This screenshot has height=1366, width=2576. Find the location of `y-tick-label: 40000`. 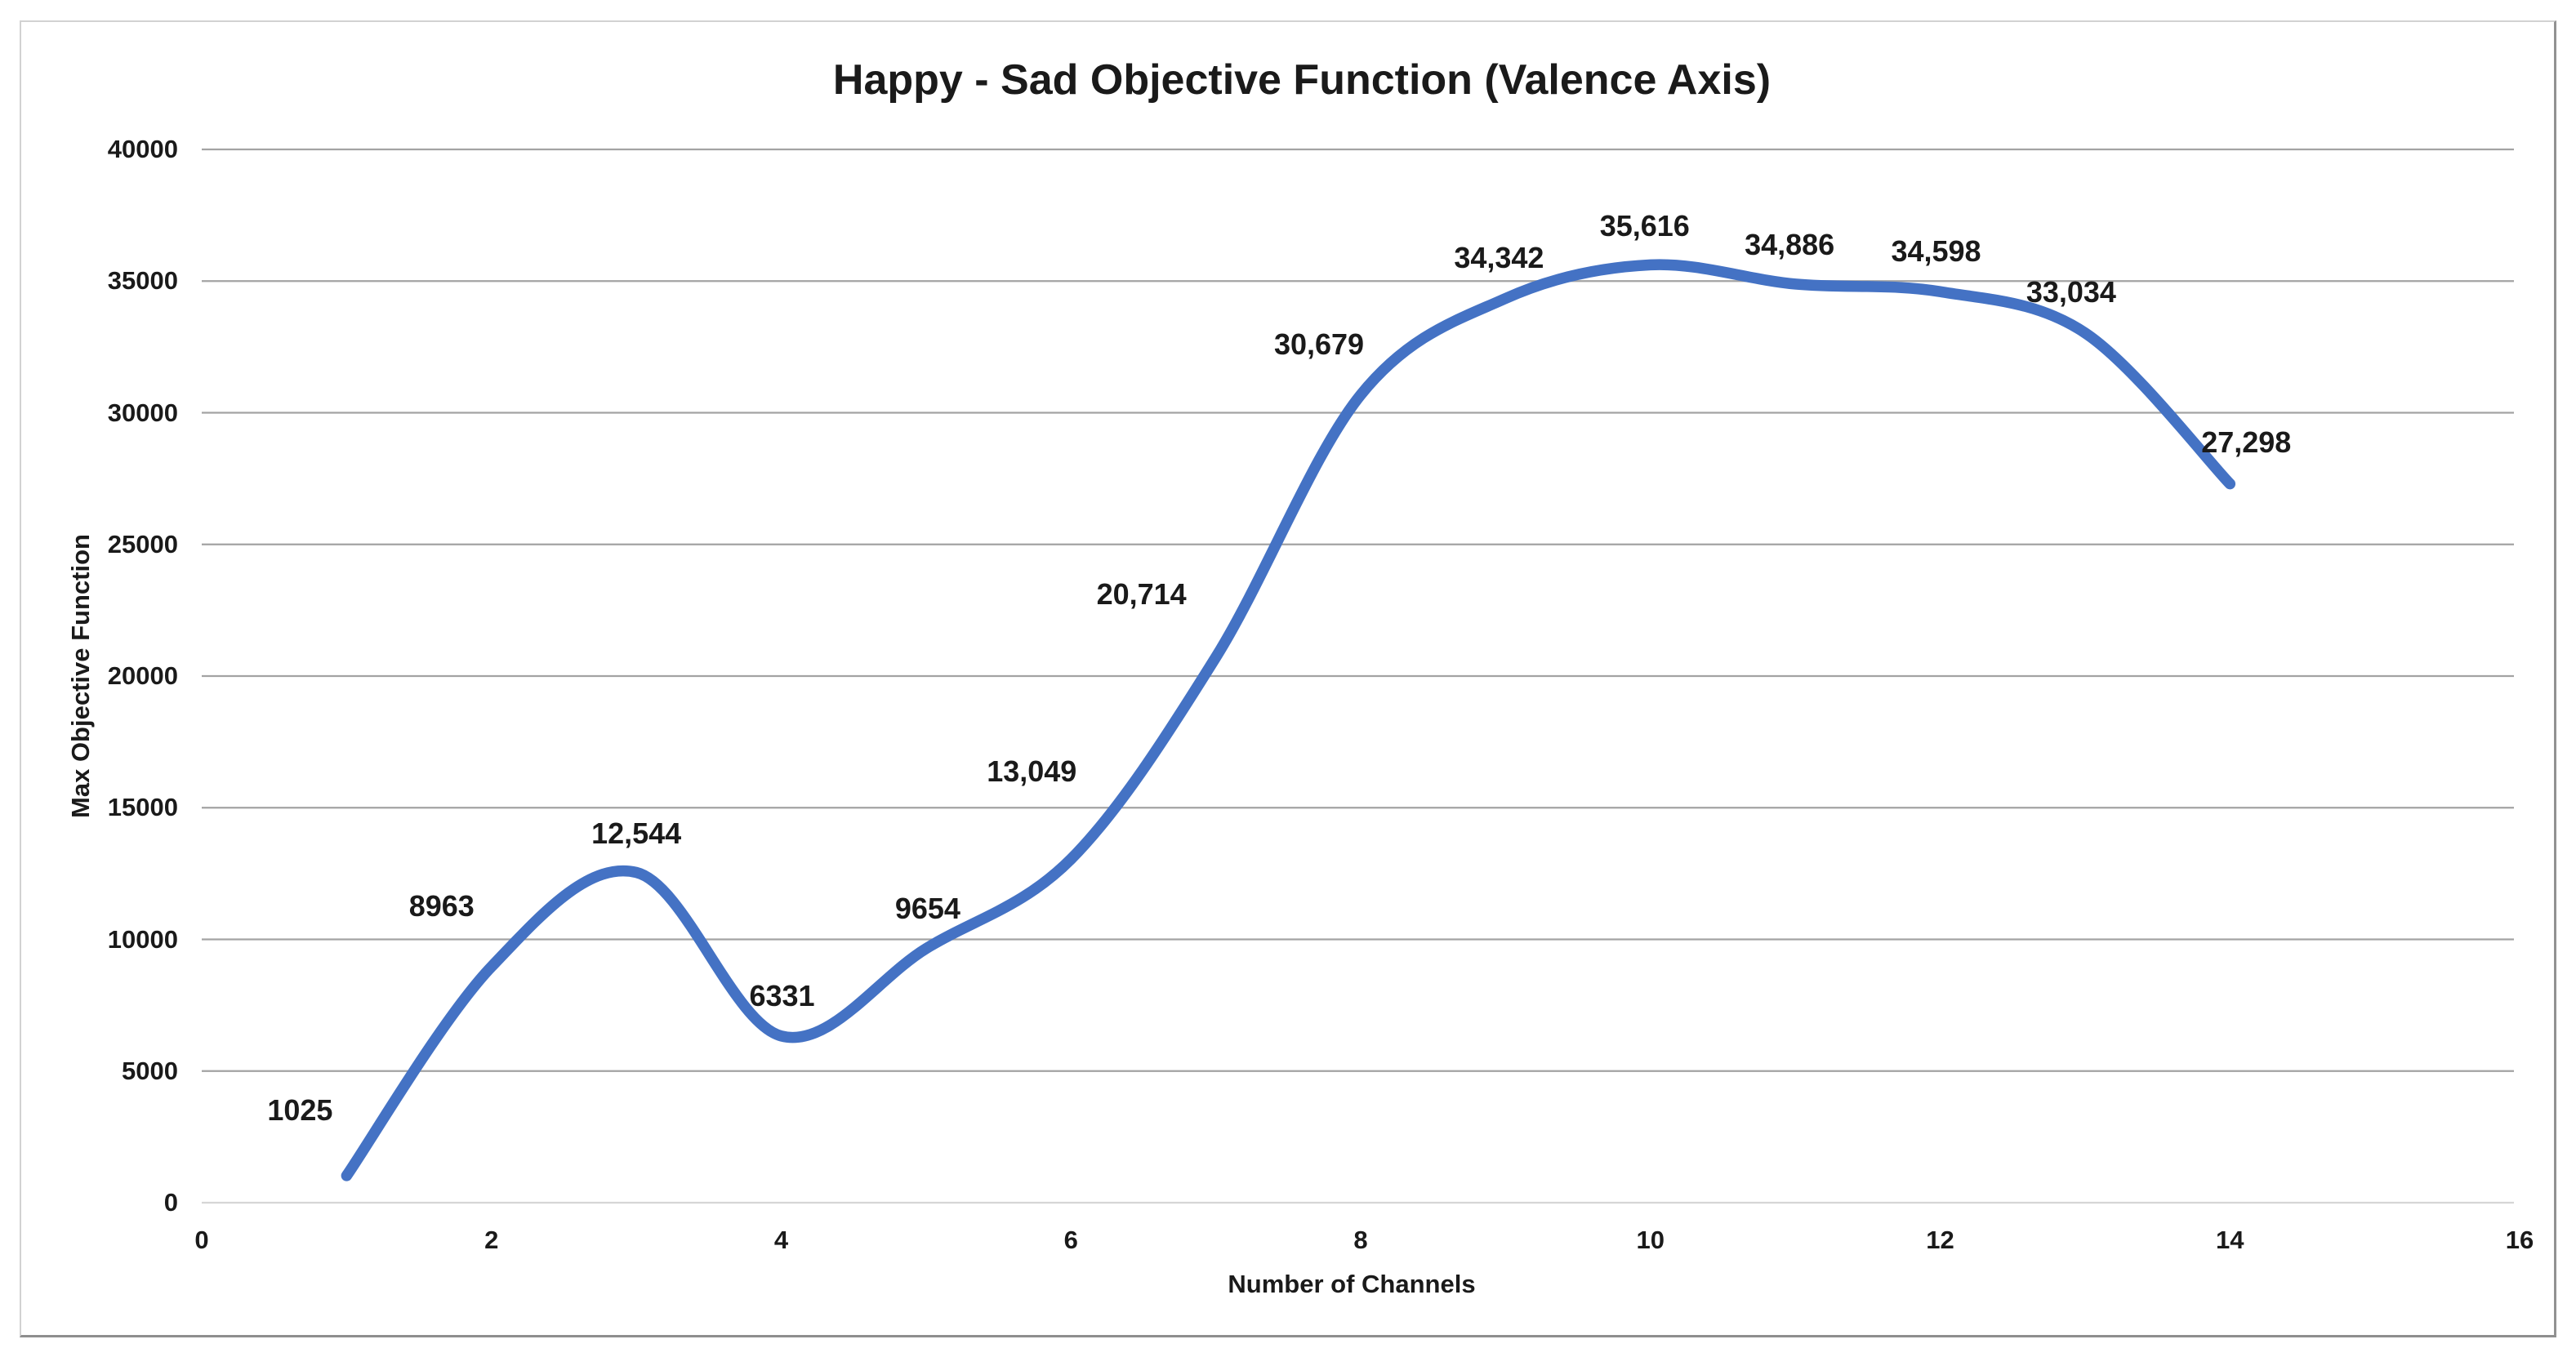

y-tick-label: 40000 is located at coordinates (142, 149).